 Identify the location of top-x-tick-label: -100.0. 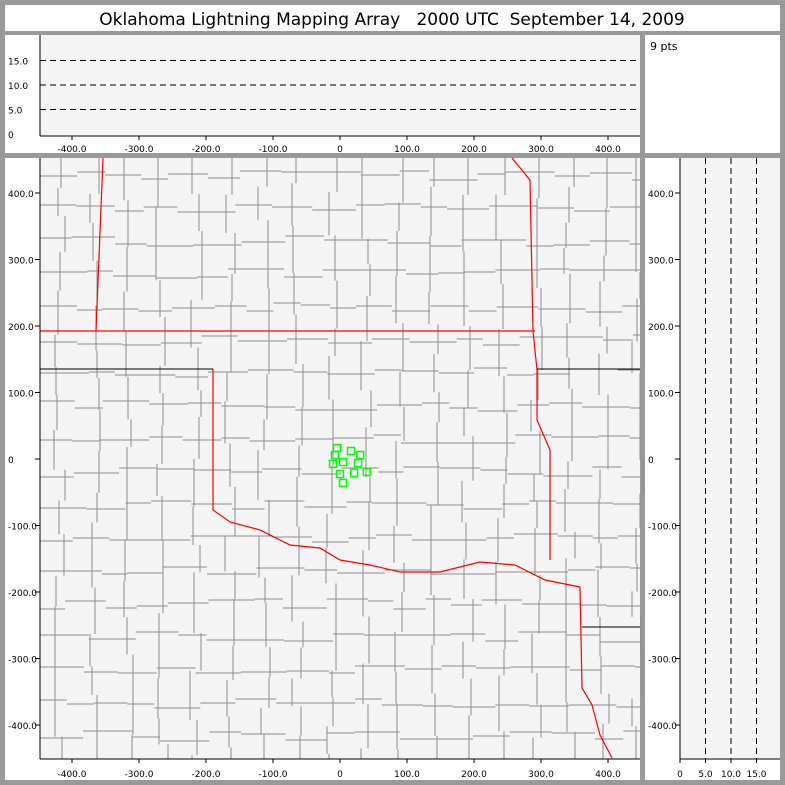
(272, 150).